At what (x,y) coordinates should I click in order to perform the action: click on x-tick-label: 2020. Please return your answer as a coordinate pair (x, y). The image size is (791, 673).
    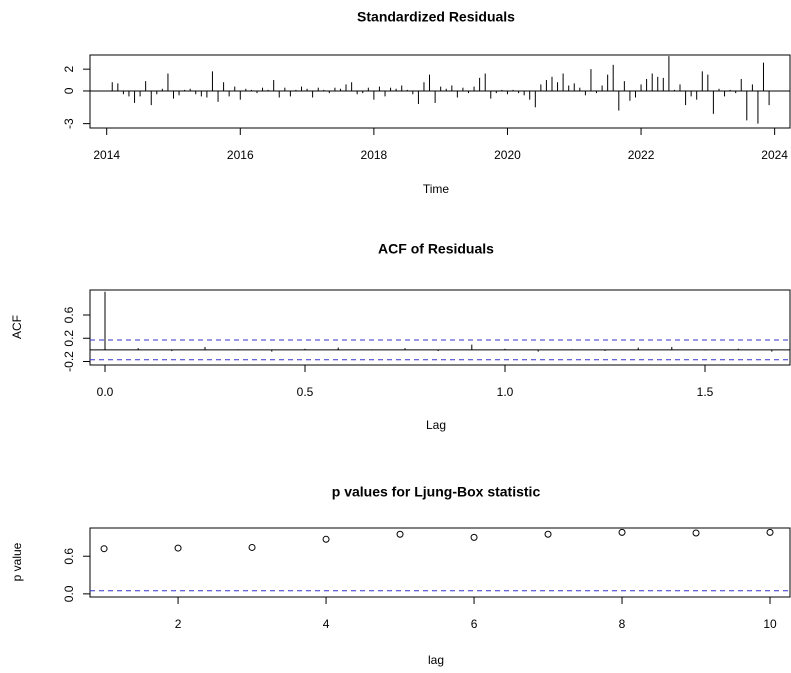
    Looking at the image, I should click on (507, 155).